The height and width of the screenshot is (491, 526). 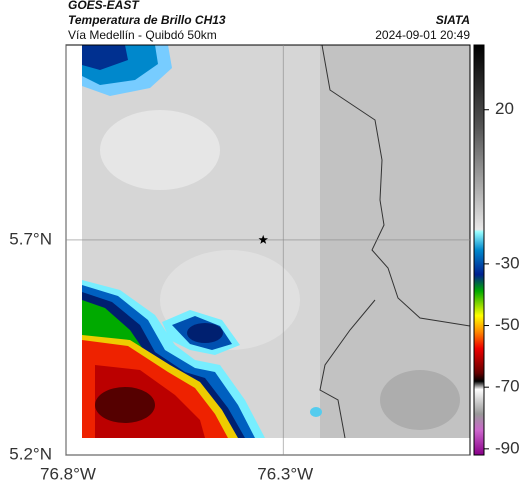 What do you see at coordinates (507, 386) in the screenshot?
I see `colorbar-tick-label: -70` at bounding box center [507, 386].